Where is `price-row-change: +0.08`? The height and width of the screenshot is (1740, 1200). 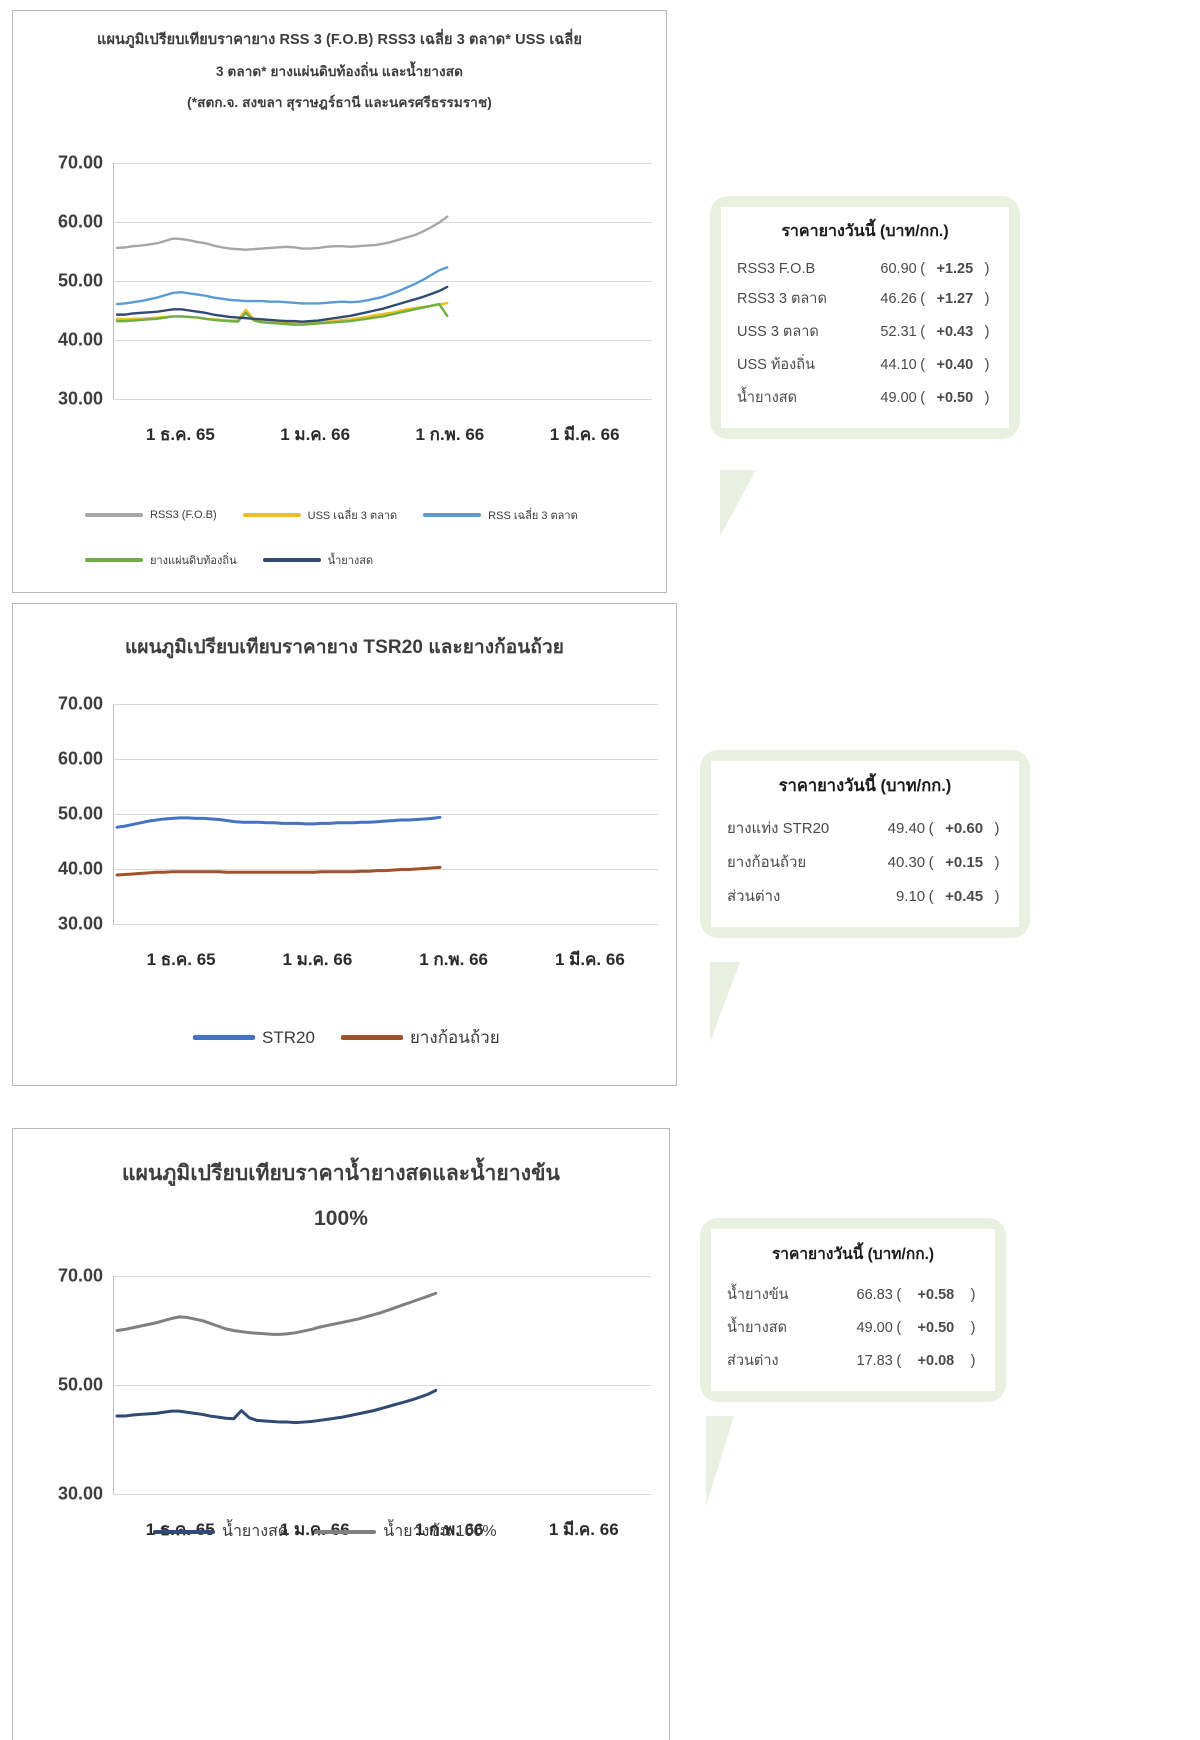
price-row-change: +0.08 is located at coordinates (936, 1360).